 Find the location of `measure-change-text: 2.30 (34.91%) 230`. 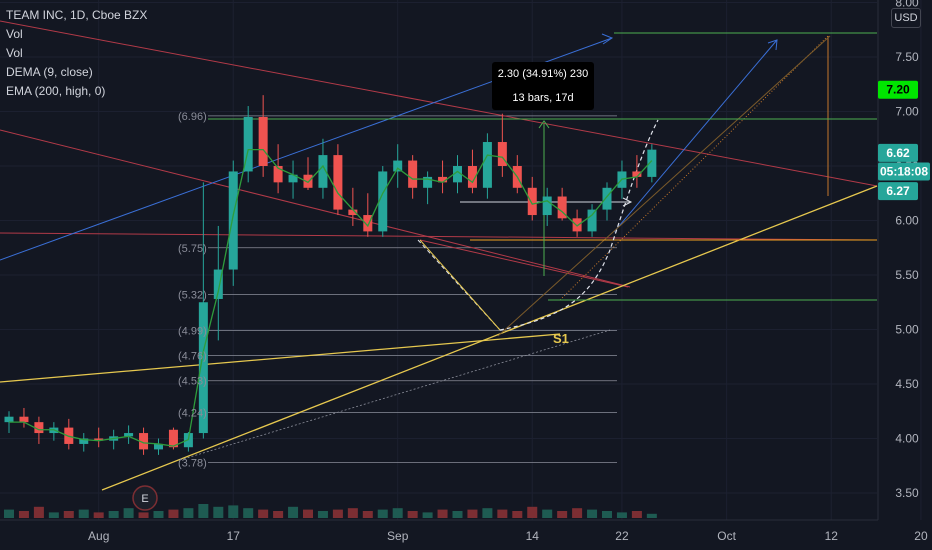

measure-change-text: 2.30 (34.91%) 230 is located at coordinates (543, 74).